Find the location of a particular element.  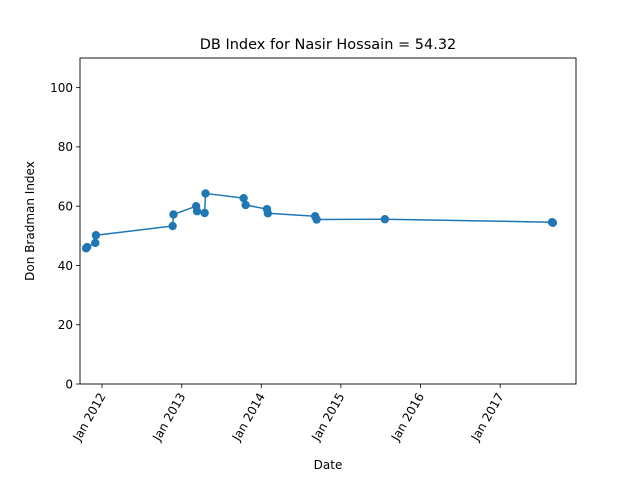

y-tick-label: 80 is located at coordinates (65, 147).